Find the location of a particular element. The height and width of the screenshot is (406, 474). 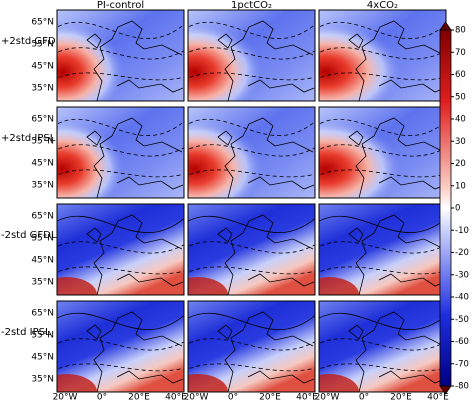

row-label: +2std IPSL is located at coordinates (28, 138).